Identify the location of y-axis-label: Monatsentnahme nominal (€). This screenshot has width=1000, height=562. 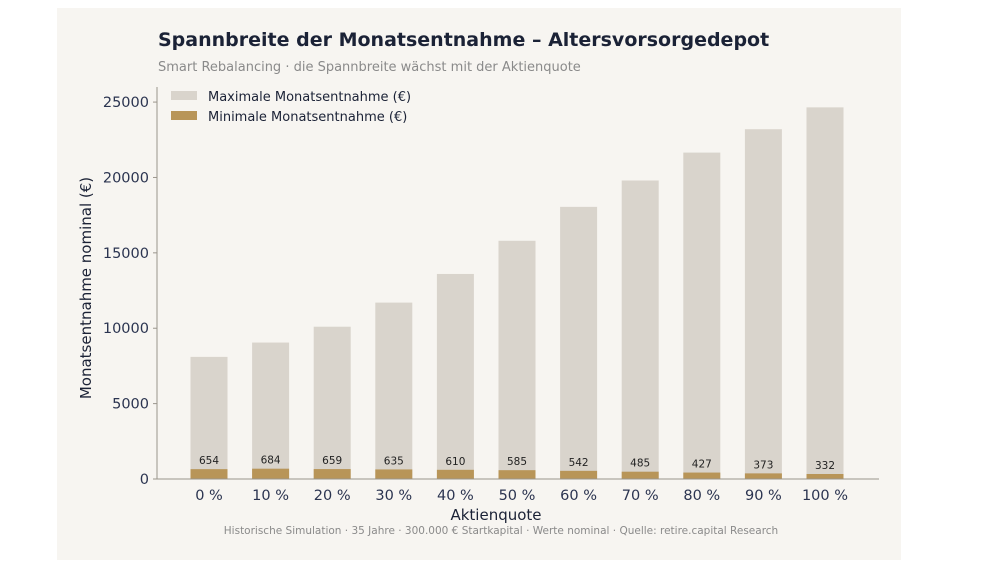
(86, 288).